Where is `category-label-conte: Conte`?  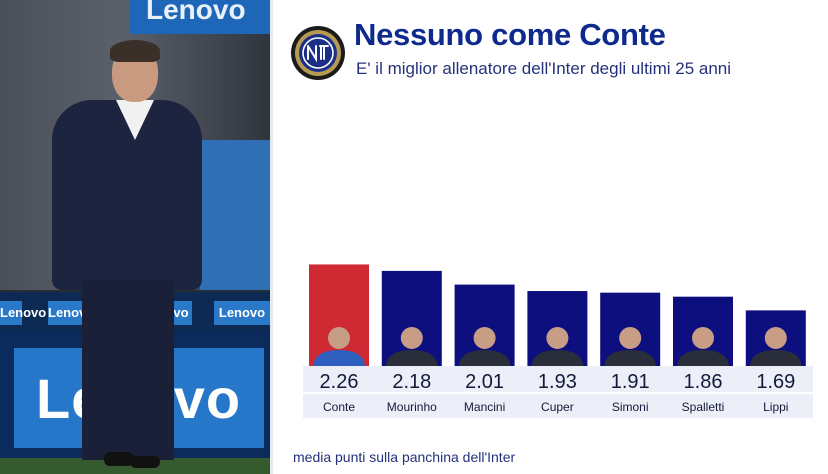
category-label-conte: Conte is located at coordinates (339, 407).